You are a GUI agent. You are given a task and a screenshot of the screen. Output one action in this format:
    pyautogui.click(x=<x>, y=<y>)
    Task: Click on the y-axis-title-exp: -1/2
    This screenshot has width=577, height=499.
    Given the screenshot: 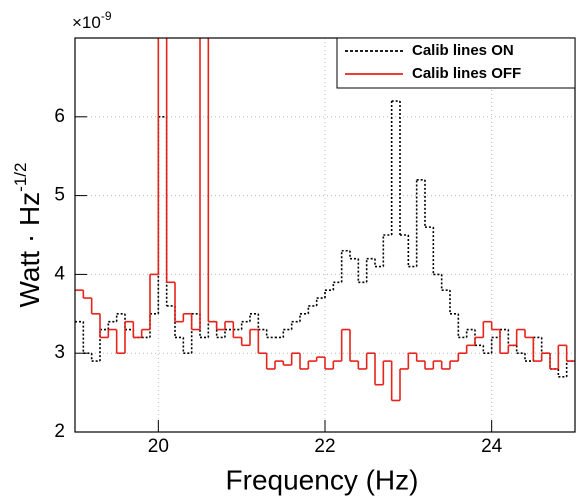 What is the action you would take?
    pyautogui.click(x=20, y=177)
    